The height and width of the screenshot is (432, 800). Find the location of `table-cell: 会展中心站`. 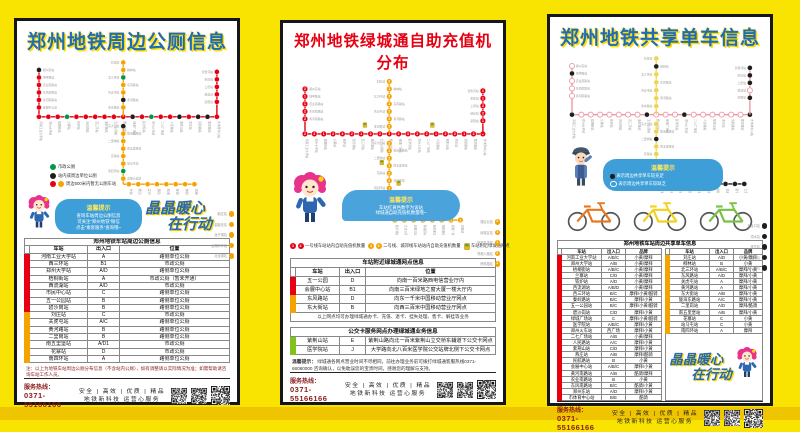

table-cell: 会展中心站 is located at coordinates (317, 290).